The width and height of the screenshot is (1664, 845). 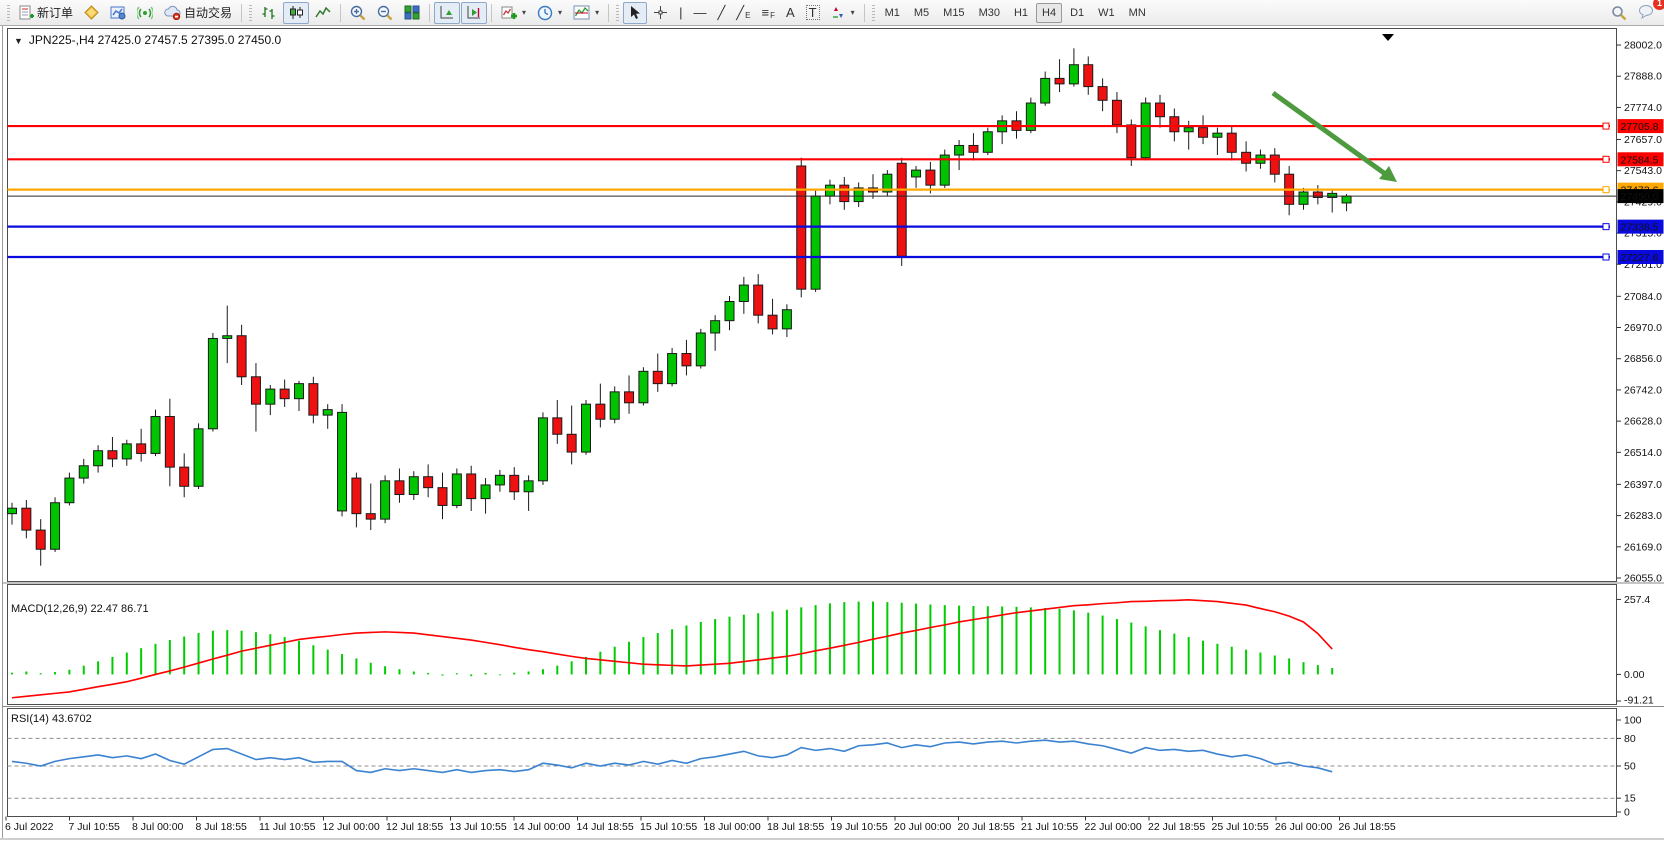 What do you see at coordinates (1049, 12) in the screenshot?
I see `timeframe-h4: H4` at bounding box center [1049, 12].